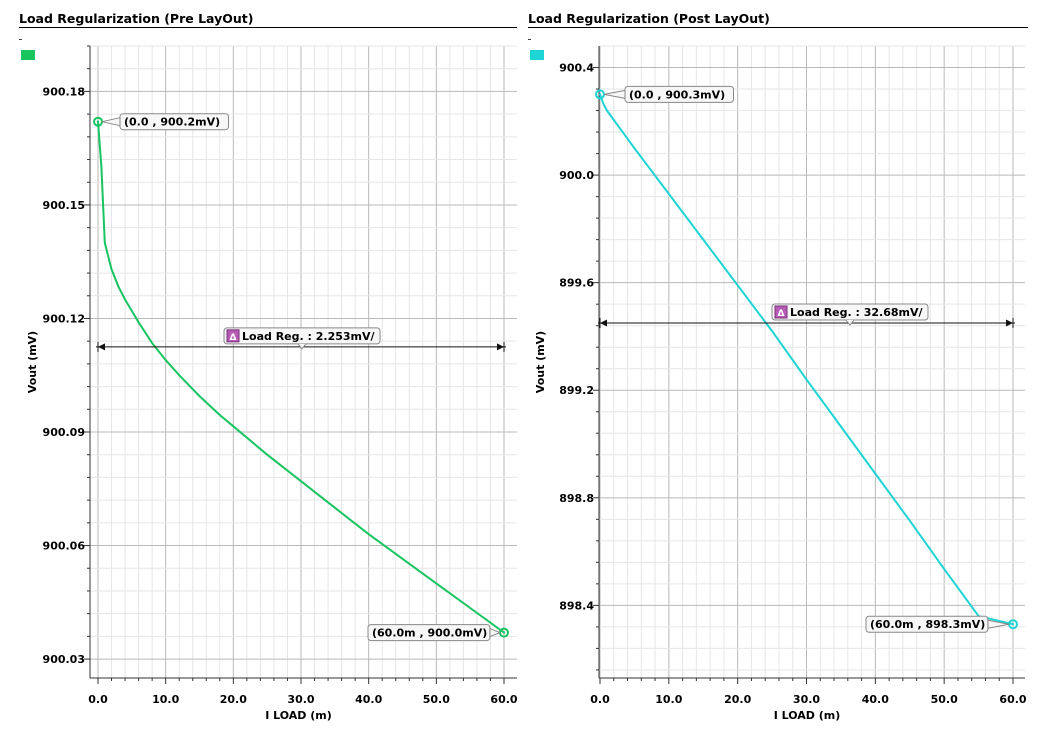 This screenshot has height=730, width=1037. Describe the element at coordinates (576, 498) in the screenshot. I see `y-tick-label: 898.8` at that location.